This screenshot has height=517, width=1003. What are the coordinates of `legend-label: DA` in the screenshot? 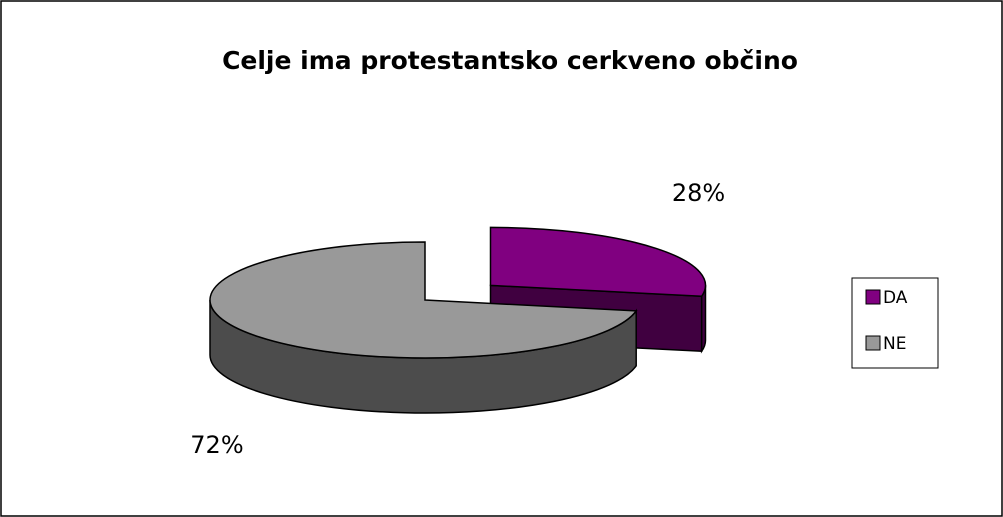 It's located at (895, 298).